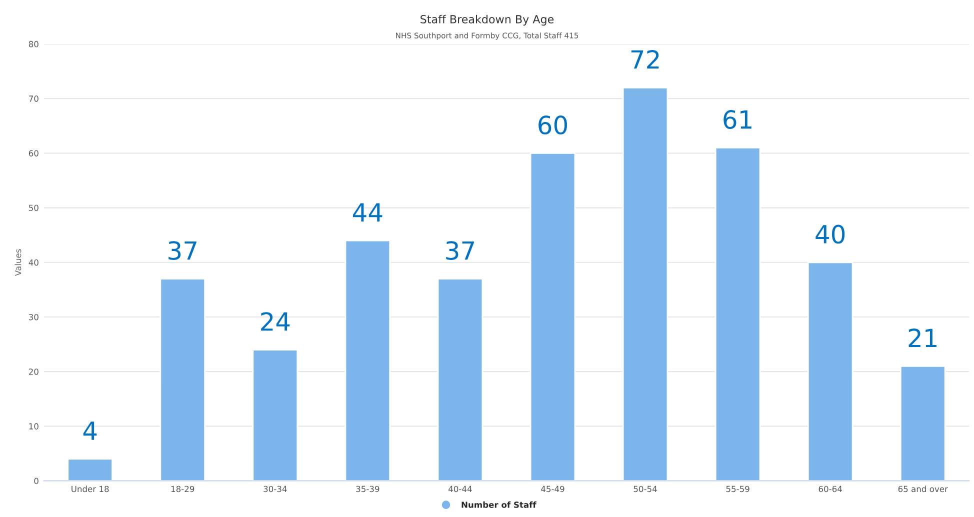 Image resolution: width=974 pixels, height=517 pixels. What do you see at coordinates (33, 44) in the screenshot?
I see `y-tick-label: 80` at bounding box center [33, 44].